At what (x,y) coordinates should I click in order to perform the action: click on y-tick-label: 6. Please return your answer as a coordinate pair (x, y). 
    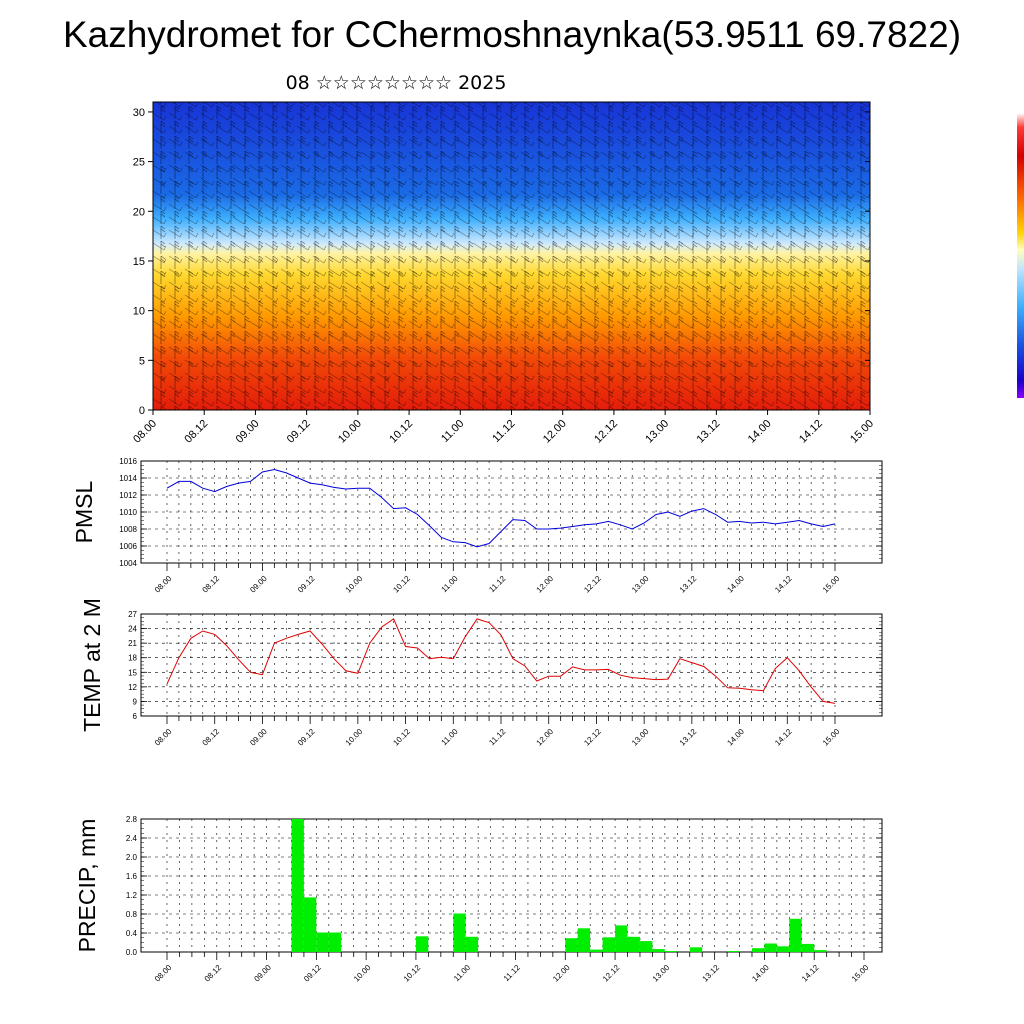
    Looking at the image, I should click on (135, 716).